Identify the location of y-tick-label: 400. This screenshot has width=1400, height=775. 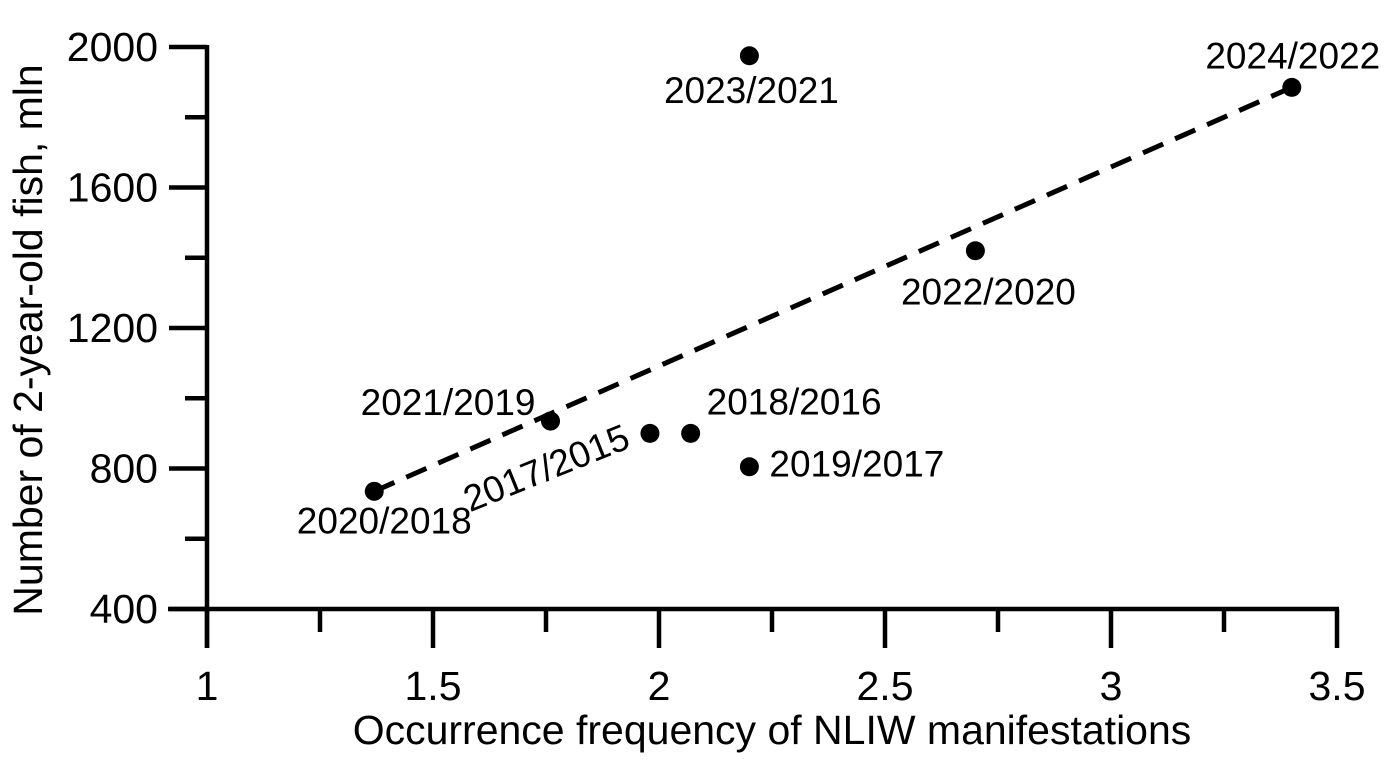
(124, 609).